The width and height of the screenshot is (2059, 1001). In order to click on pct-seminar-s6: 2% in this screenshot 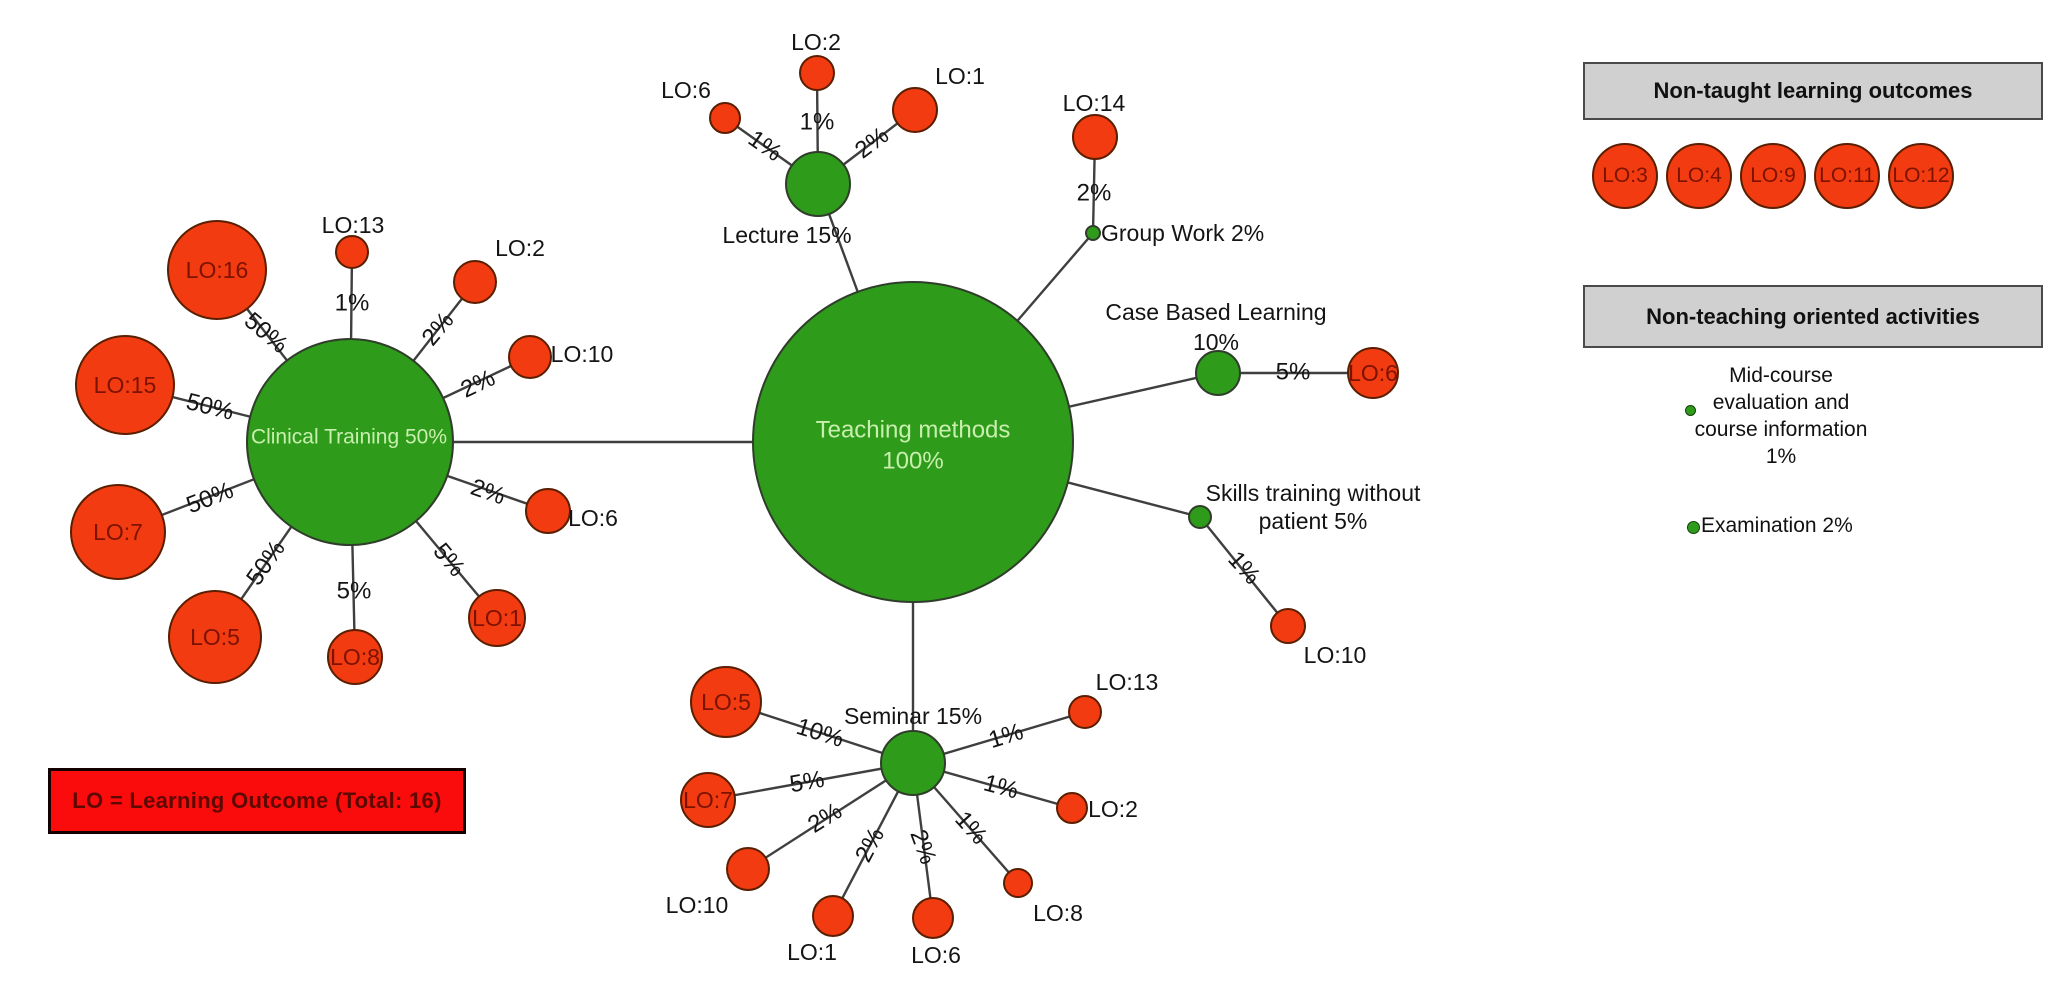, I will do `click(922, 847)`.